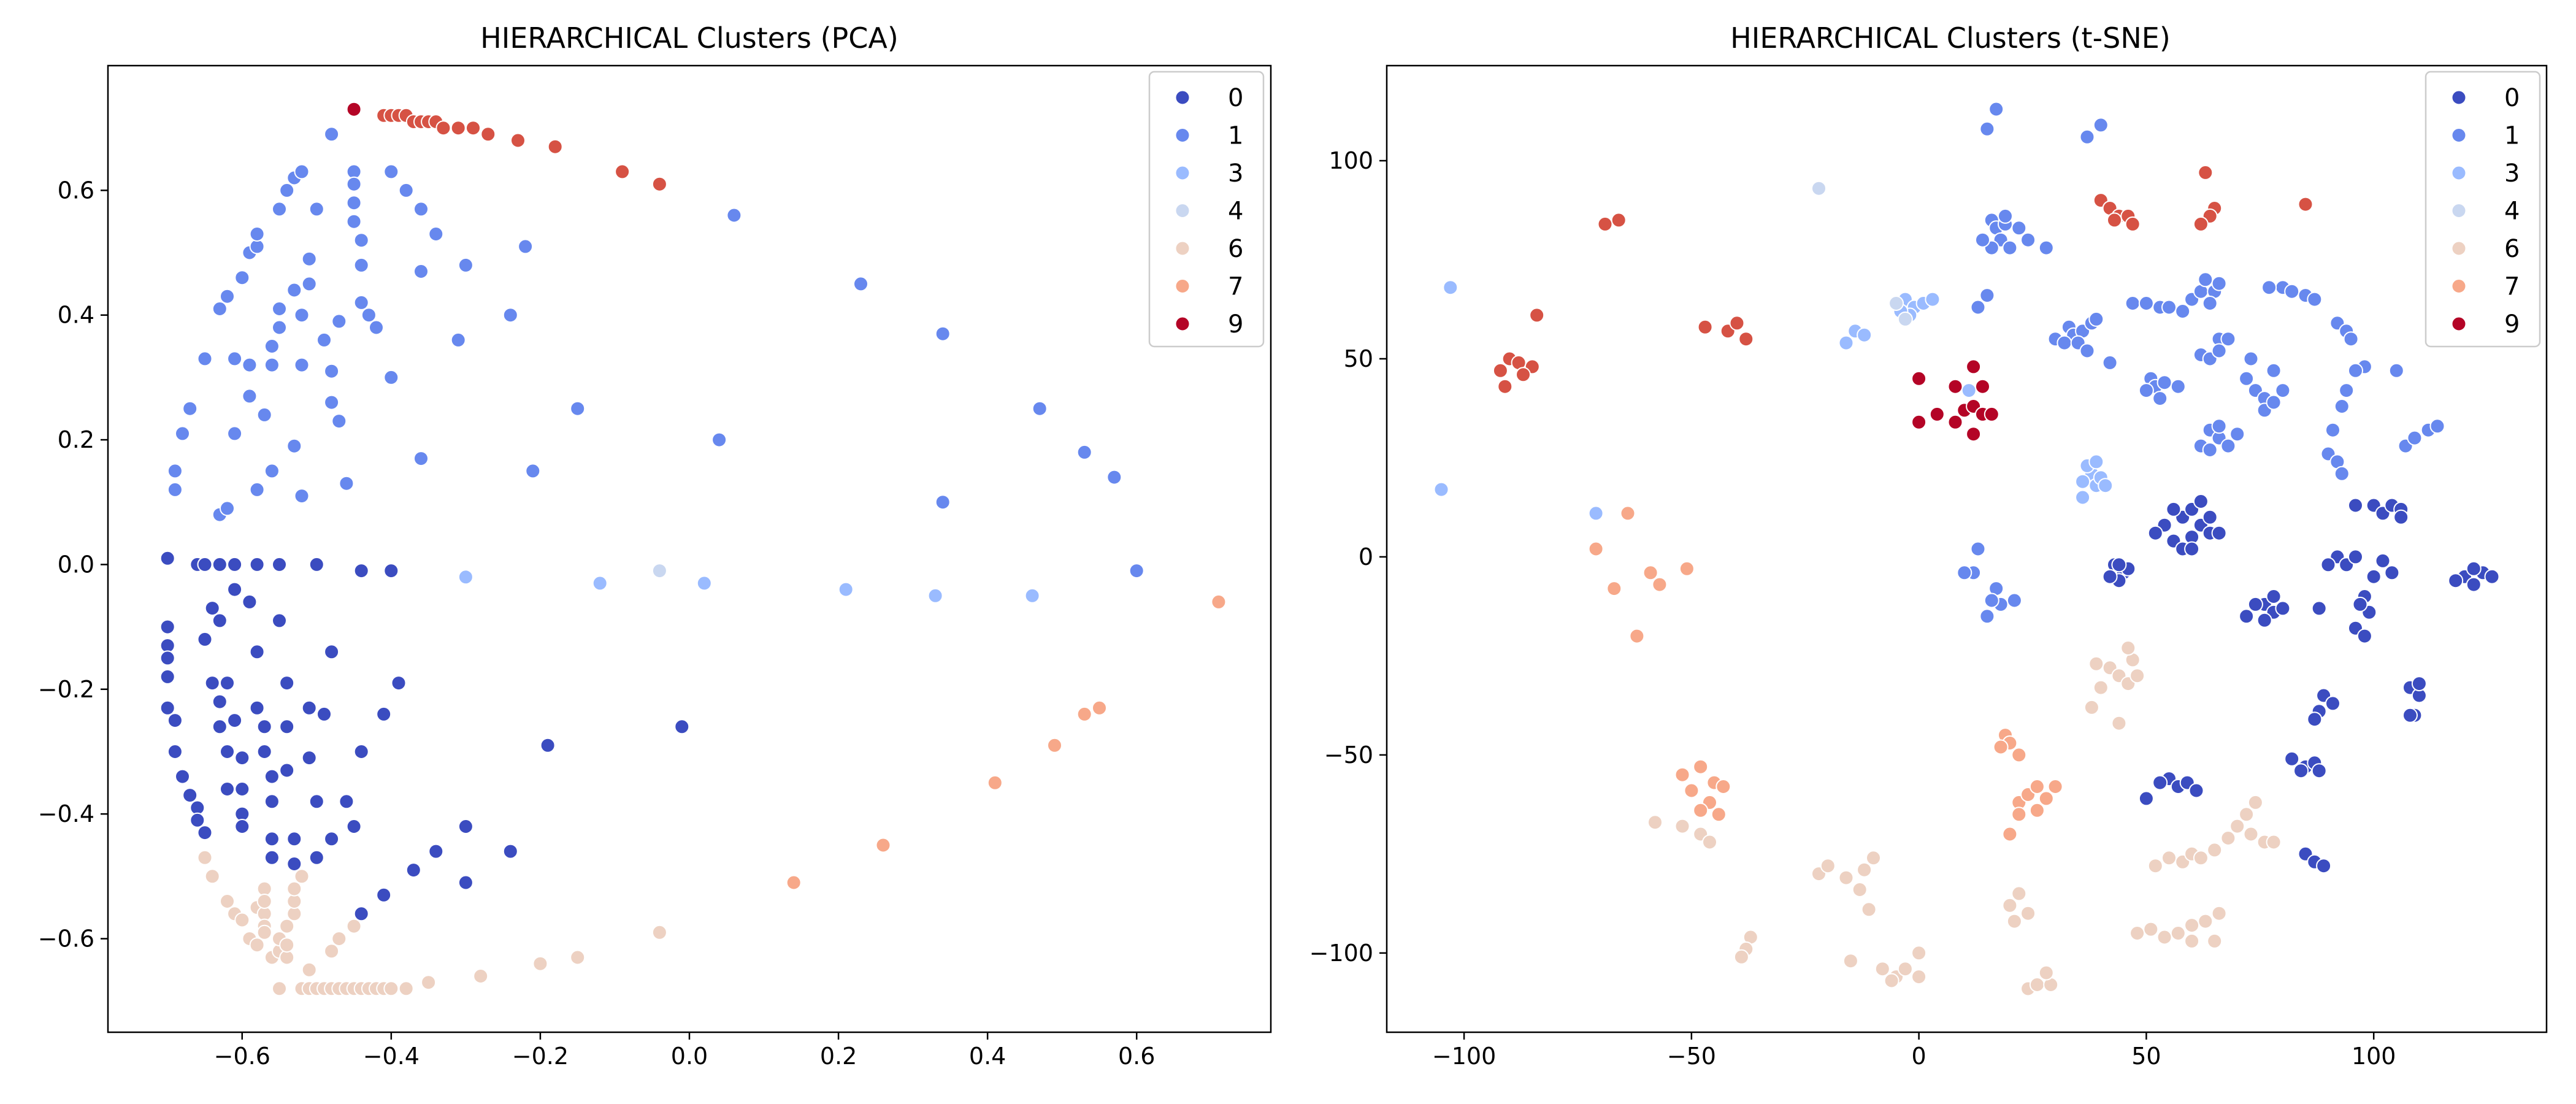 This screenshot has height=1104, width=2576. I want to click on legend-label: 9, so click(2512, 324).